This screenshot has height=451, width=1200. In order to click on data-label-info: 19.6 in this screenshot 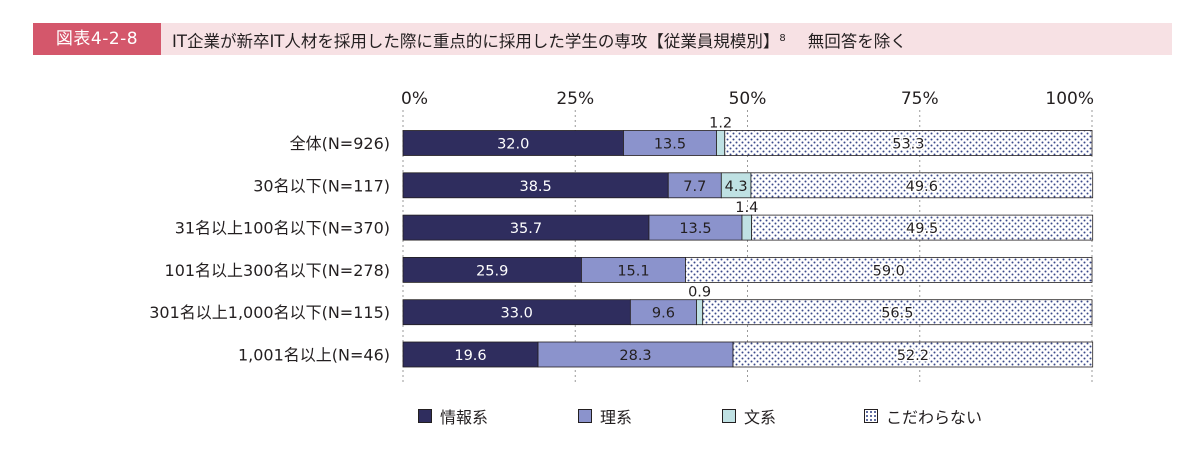, I will do `click(470, 356)`.